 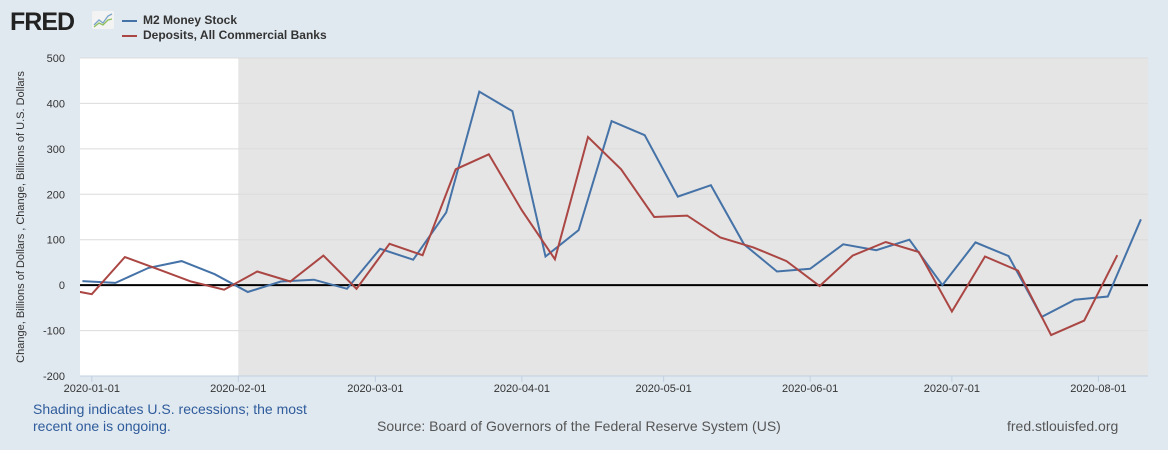 I want to click on legend-item-m2: M2 Money Stock, so click(x=224, y=20).